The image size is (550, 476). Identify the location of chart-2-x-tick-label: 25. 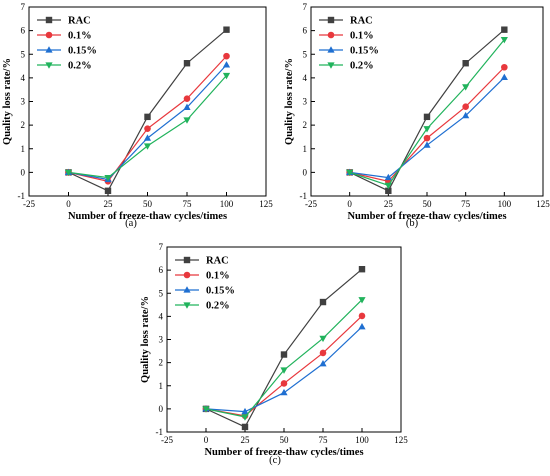
(389, 204).